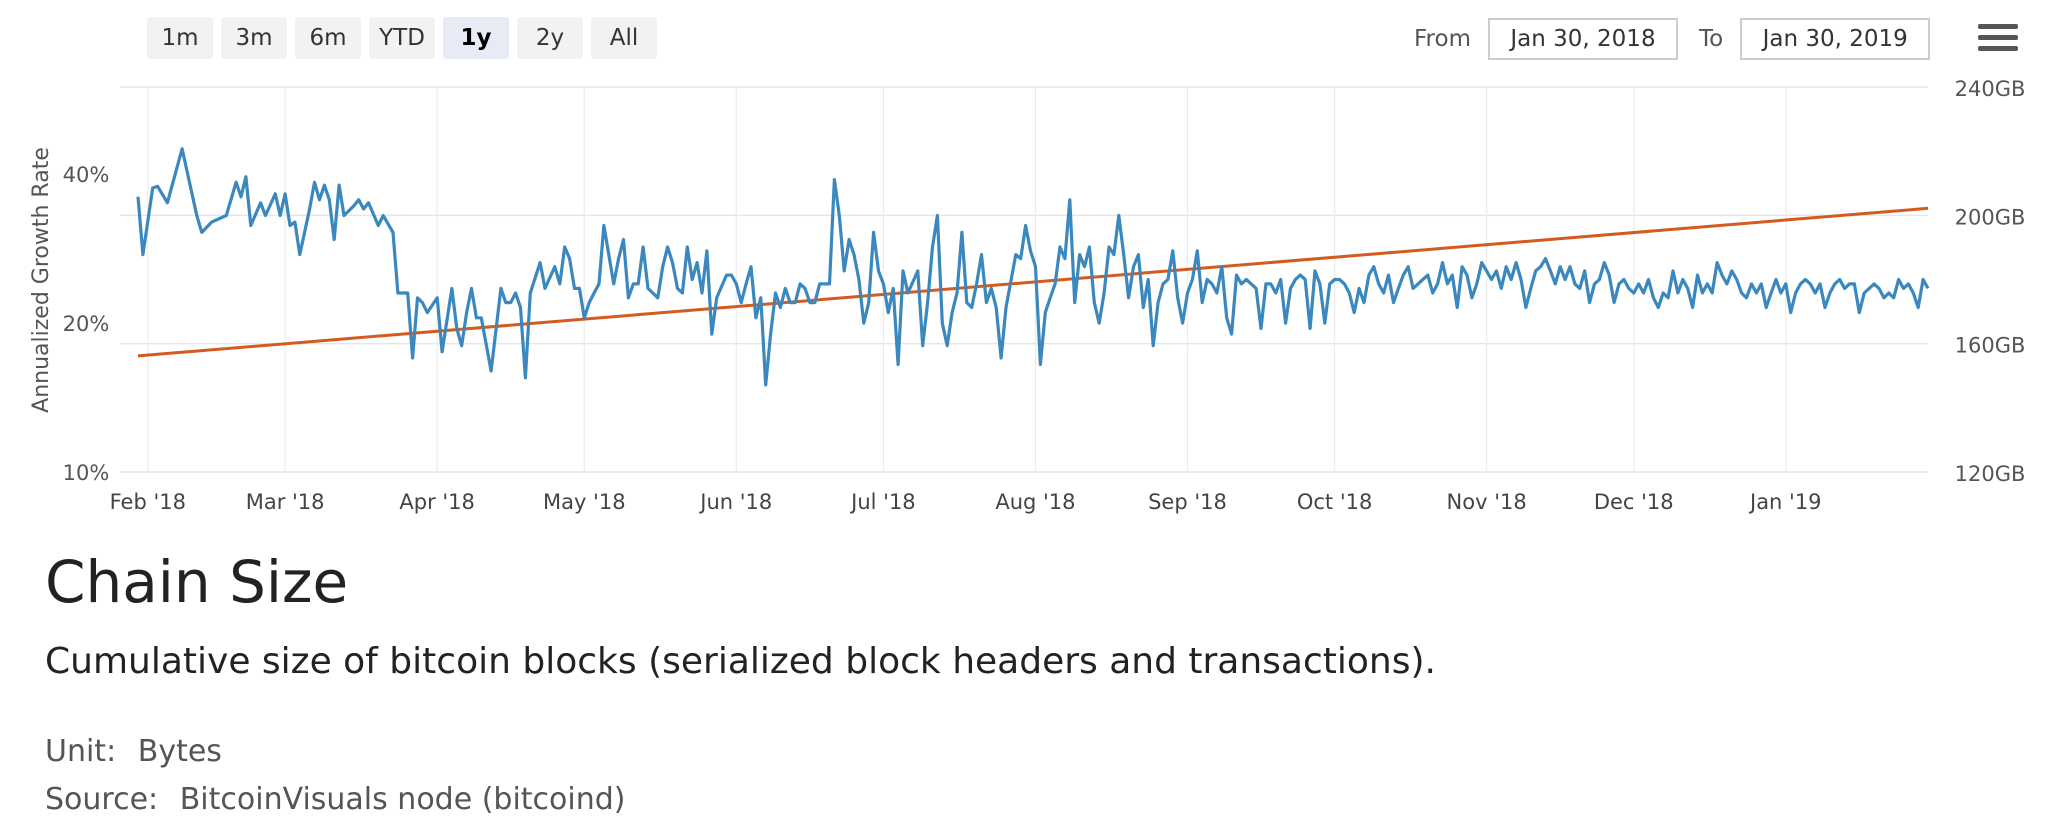 The image size is (2048, 838). What do you see at coordinates (1487, 502) in the screenshot?
I see `x-tick-label: Nov '18` at bounding box center [1487, 502].